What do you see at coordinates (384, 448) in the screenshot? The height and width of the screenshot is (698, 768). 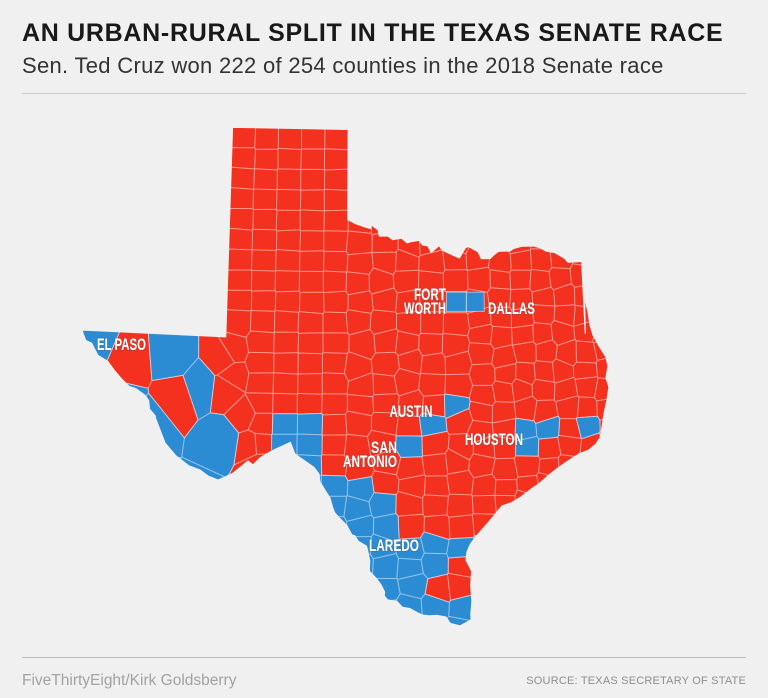 I see `svg-text: SAN` at bounding box center [384, 448].